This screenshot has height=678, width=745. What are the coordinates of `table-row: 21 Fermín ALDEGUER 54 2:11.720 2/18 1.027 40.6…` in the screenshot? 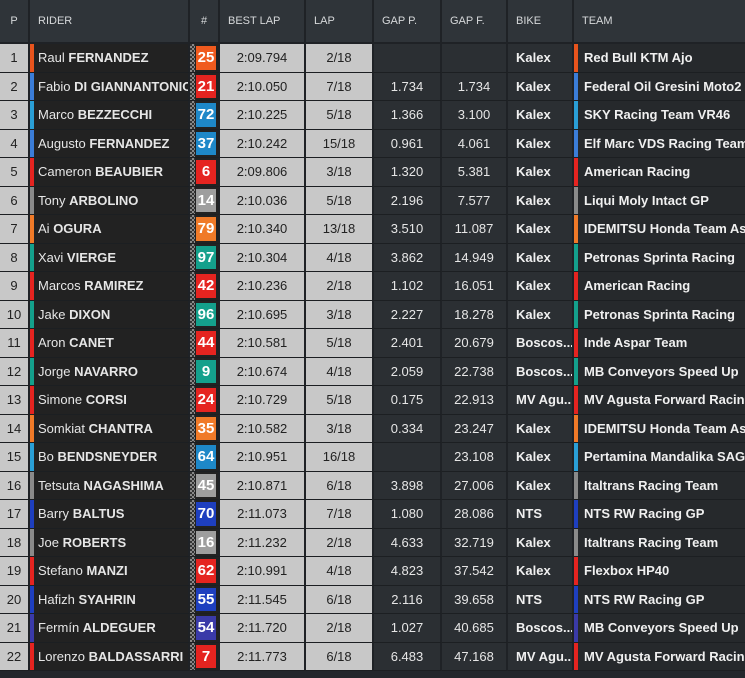 It's located at (372, 628).